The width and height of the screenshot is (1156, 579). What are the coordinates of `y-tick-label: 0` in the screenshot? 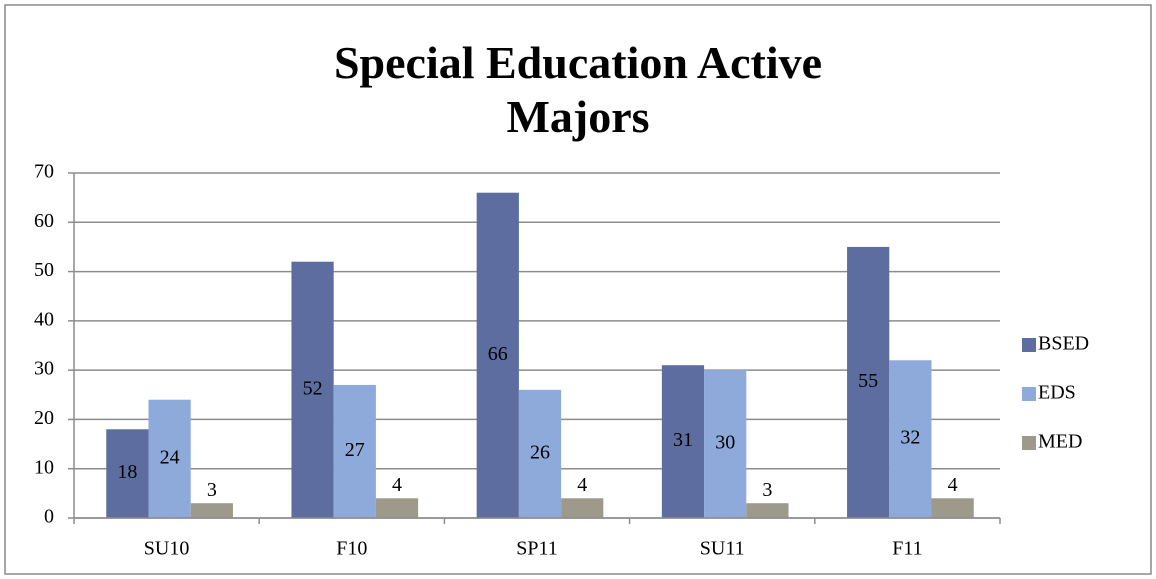 It's located at (49, 517).